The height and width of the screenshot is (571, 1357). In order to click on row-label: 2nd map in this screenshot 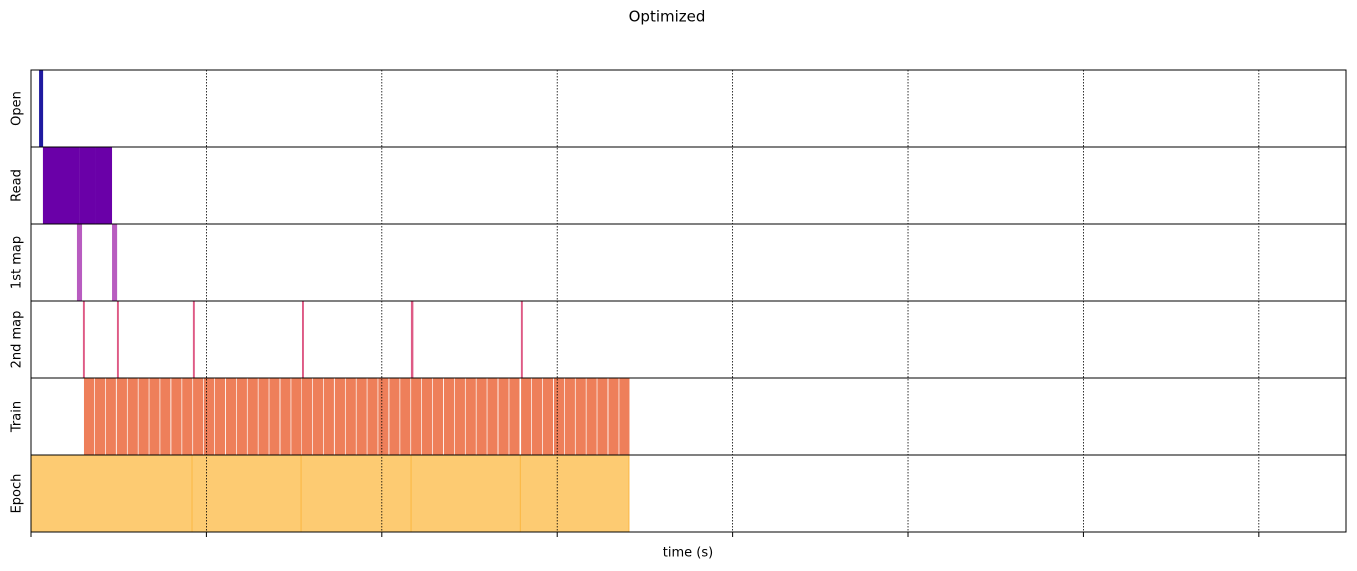, I will do `click(17, 340)`.